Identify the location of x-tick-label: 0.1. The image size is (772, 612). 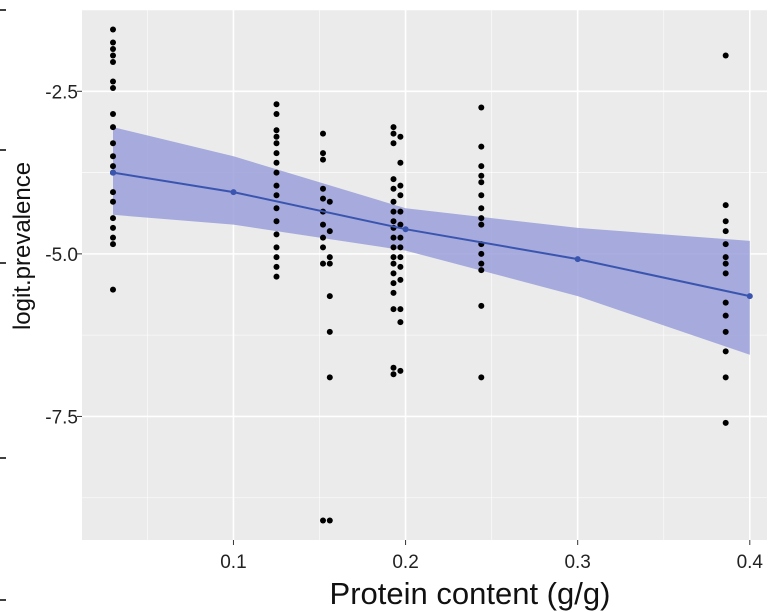
(233, 562).